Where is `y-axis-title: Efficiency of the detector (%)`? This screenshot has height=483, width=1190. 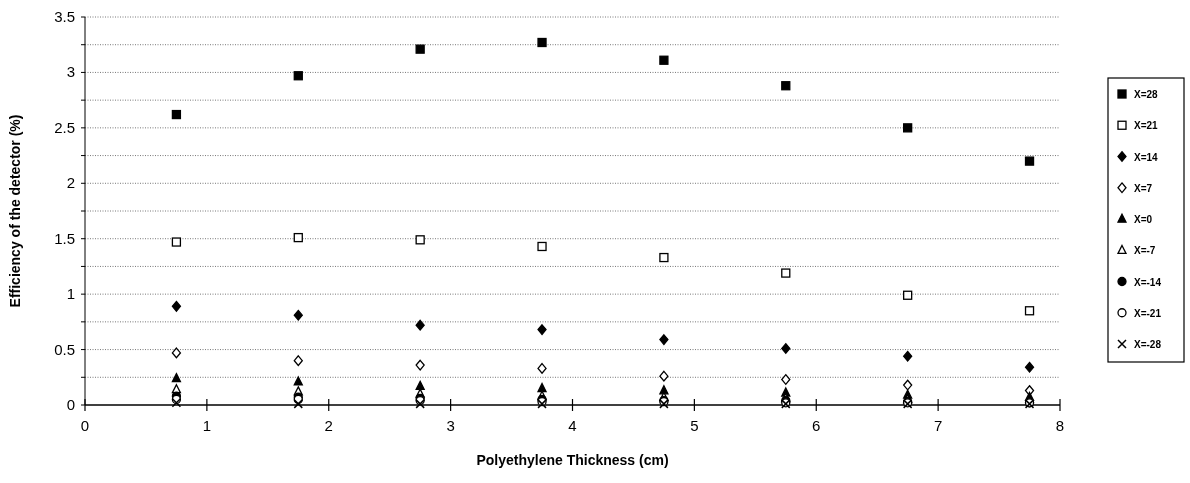
y-axis-title: Efficiency of the detector (%) is located at coordinates (15, 211).